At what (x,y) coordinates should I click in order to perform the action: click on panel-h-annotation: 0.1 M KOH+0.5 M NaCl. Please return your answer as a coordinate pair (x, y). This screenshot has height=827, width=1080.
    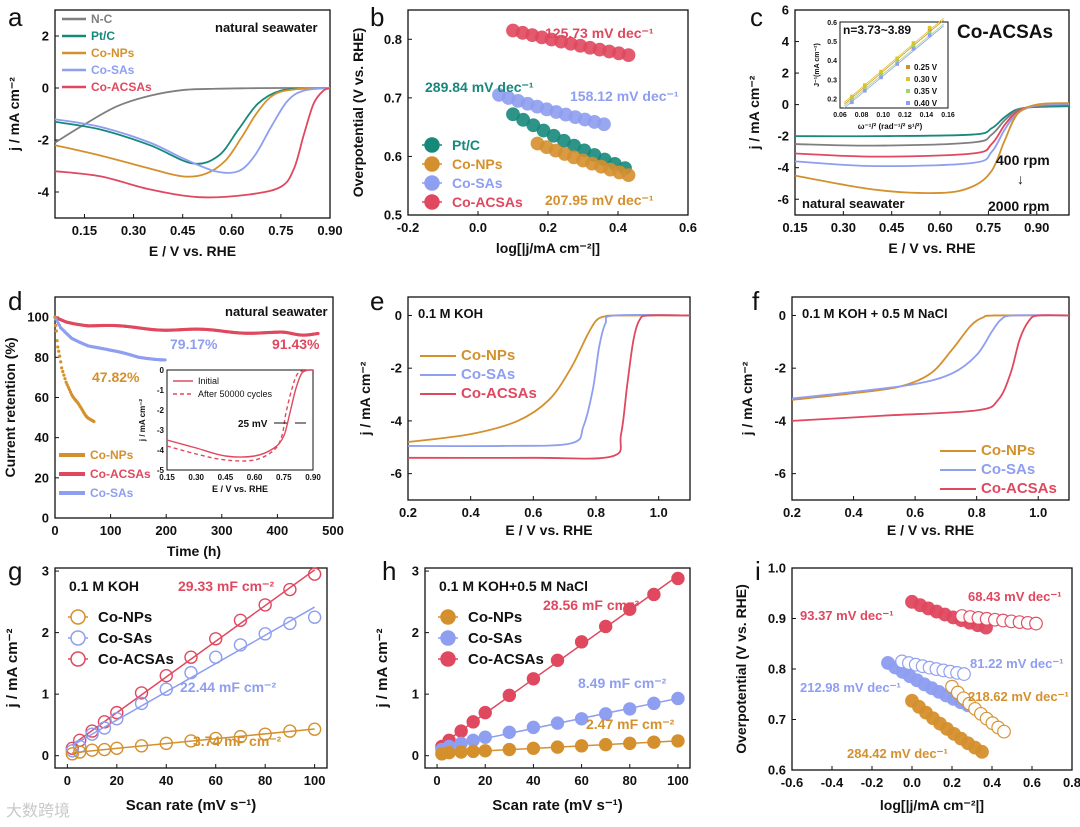
    Looking at the image, I should click on (513, 586).